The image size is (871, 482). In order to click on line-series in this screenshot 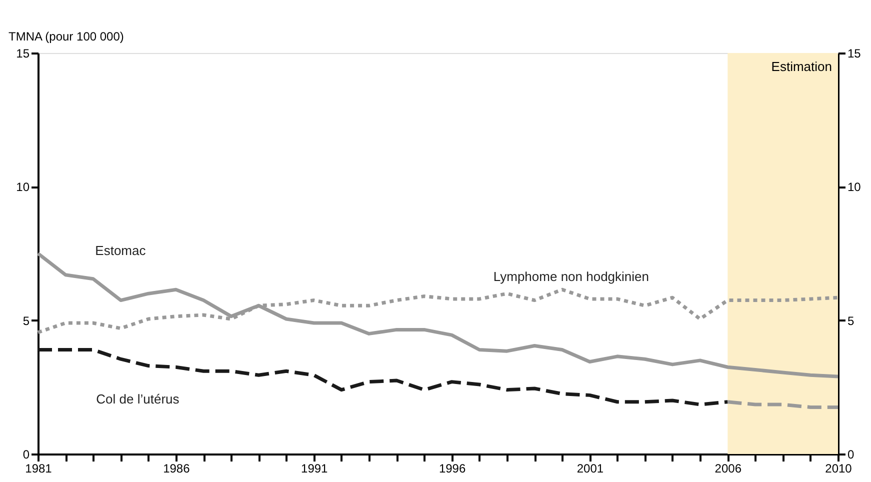, I will do `click(383, 377)`.